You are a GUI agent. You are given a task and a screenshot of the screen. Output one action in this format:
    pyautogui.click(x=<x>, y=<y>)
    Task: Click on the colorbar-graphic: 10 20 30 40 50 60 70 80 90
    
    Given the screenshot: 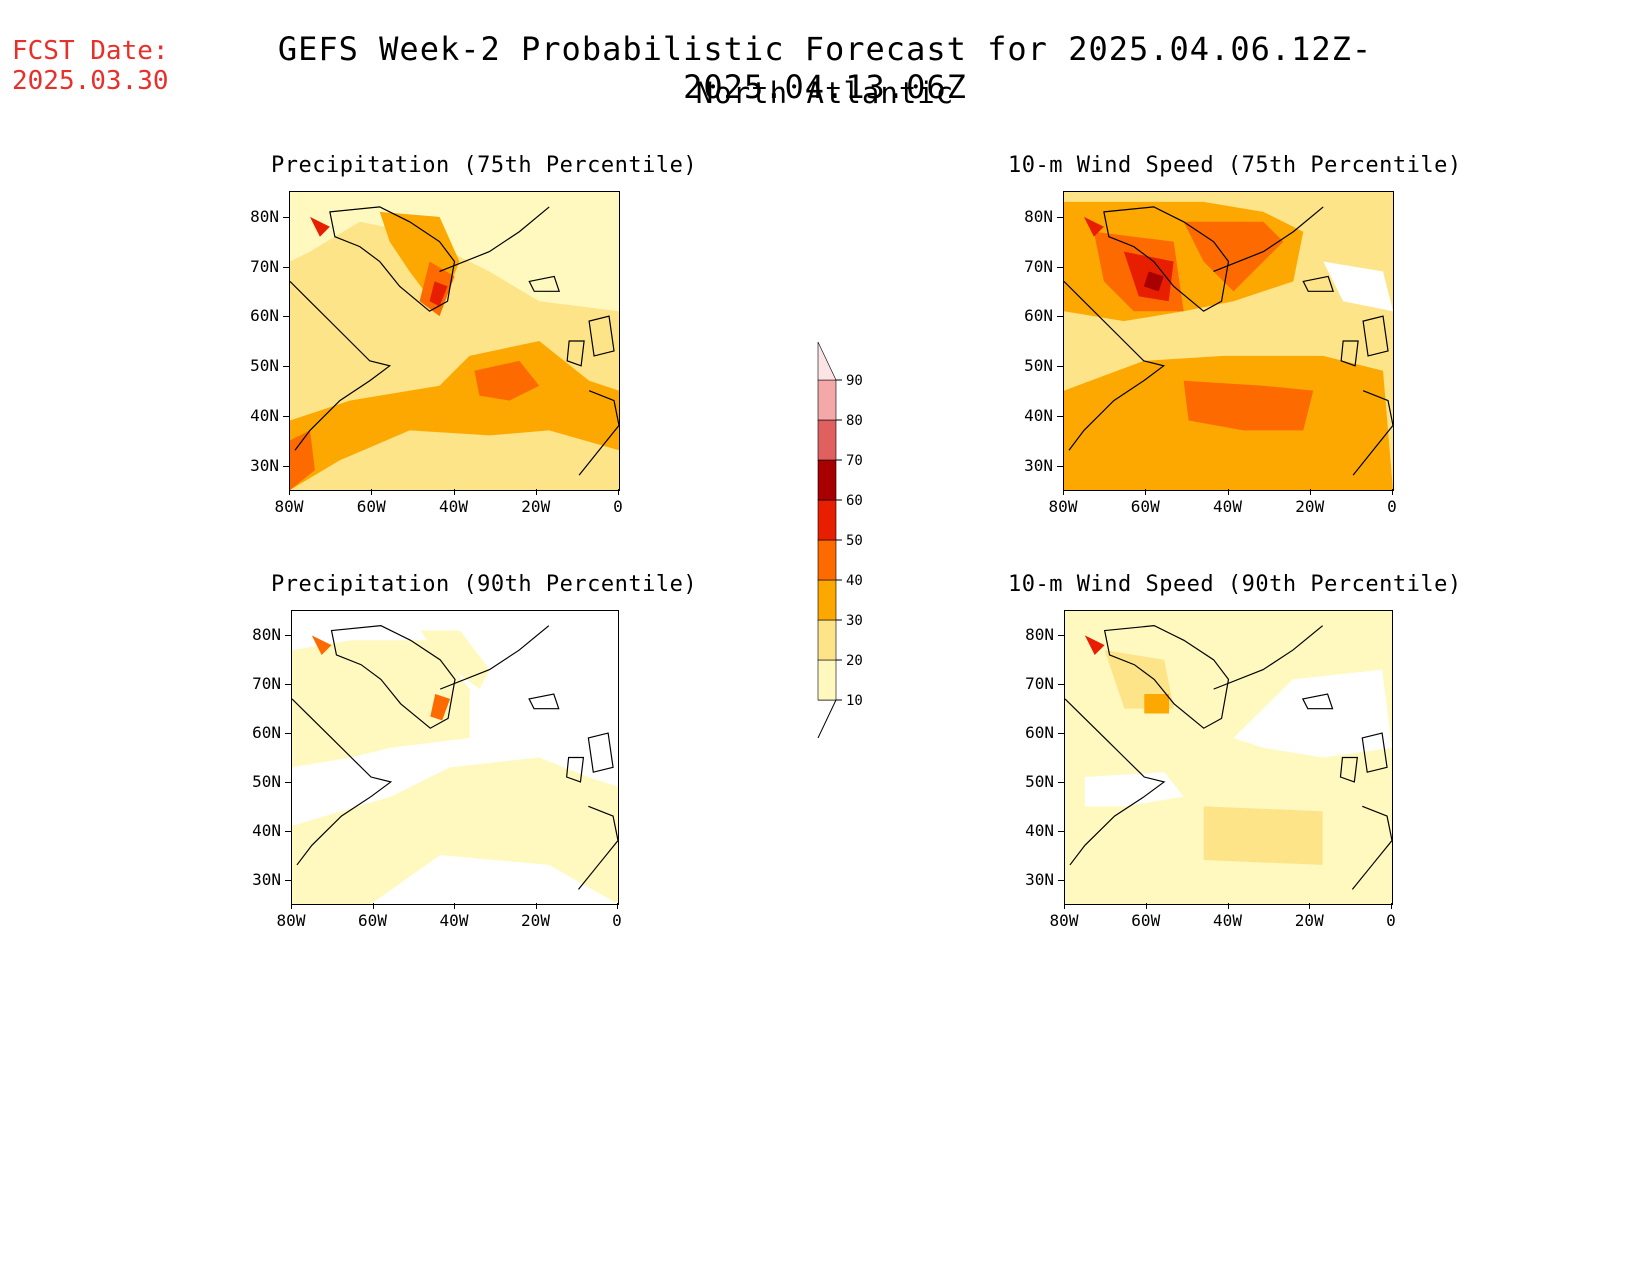 What is the action you would take?
    pyautogui.click(x=840, y=540)
    